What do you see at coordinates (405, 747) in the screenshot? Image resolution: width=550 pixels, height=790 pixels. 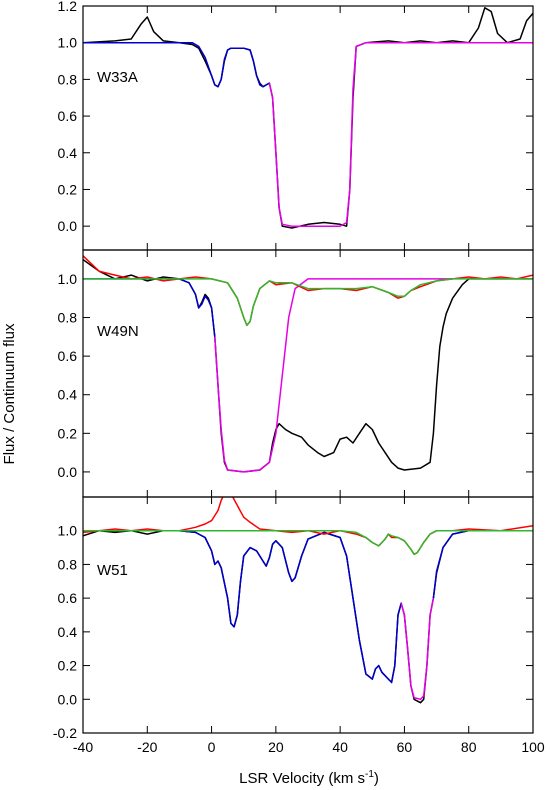 I see `x-tick-label: 60` at bounding box center [405, 747].